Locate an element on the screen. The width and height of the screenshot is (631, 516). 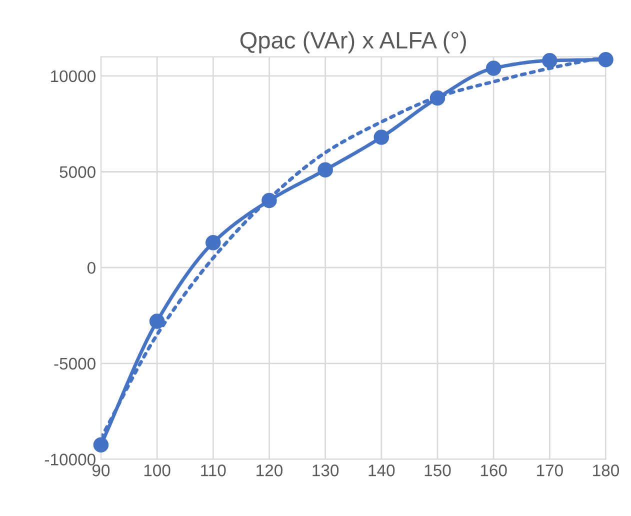
x-tick-label: 130 is located at coordinates (325, 470).